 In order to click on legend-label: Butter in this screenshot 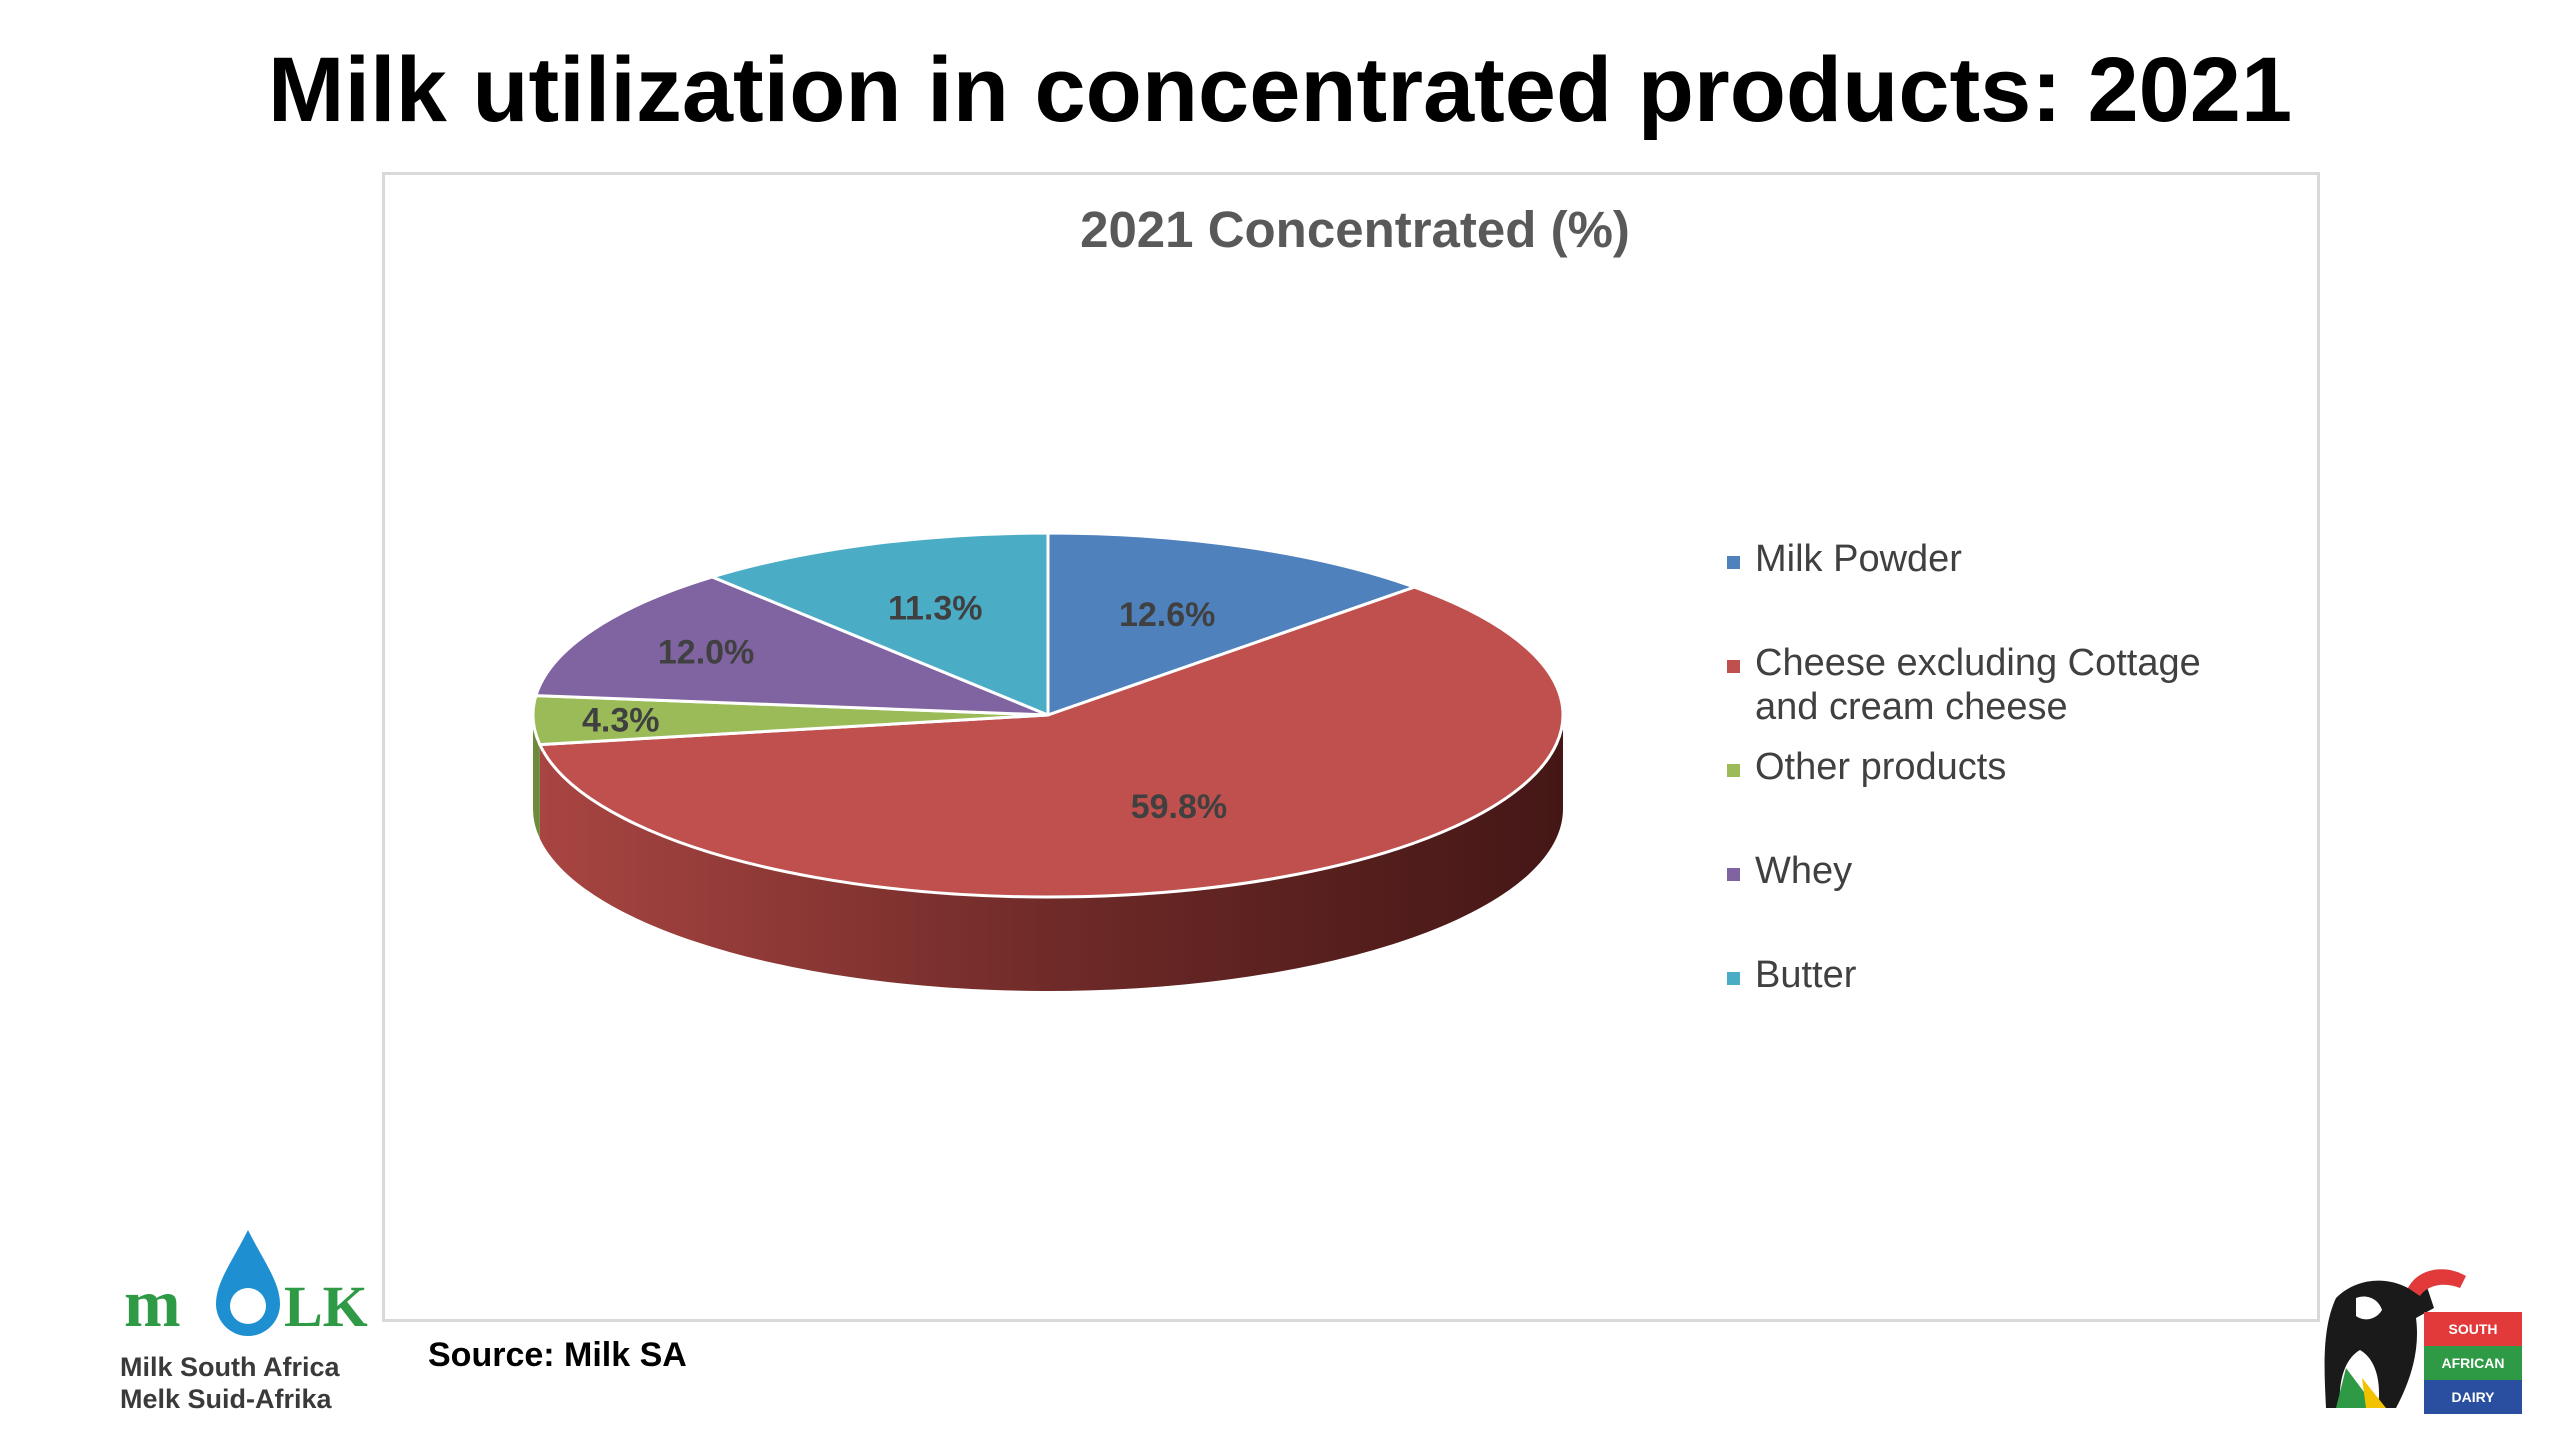, I will do `click(1806, 975)`.